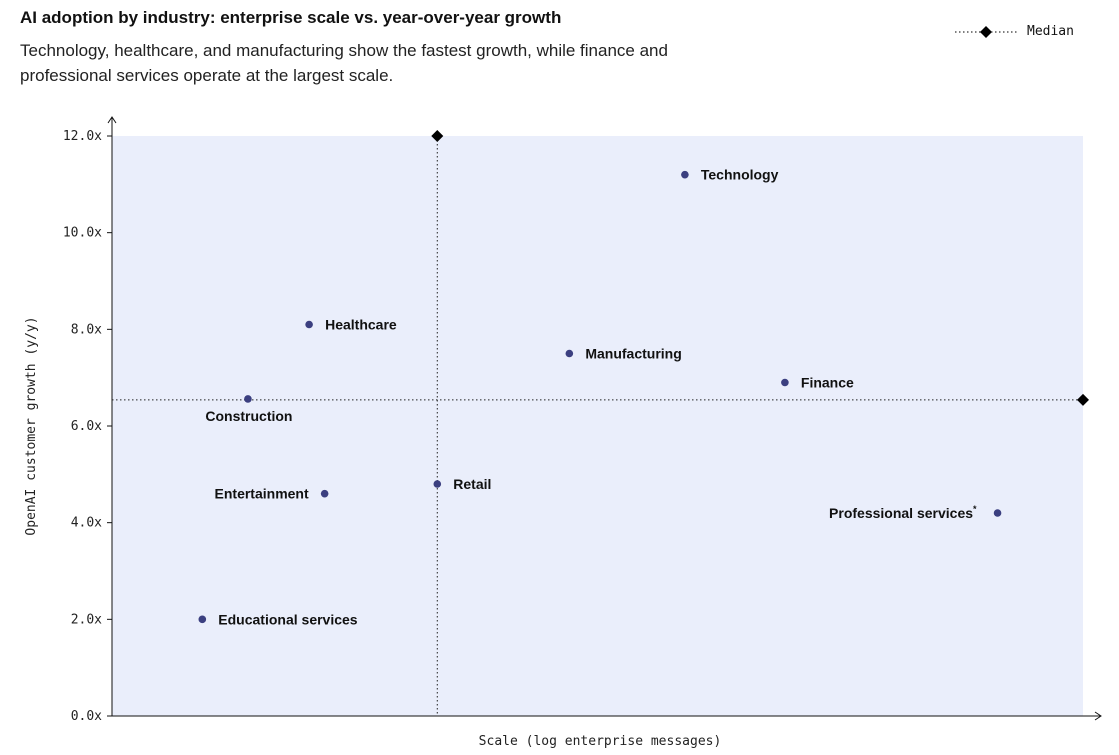 The image size is (1119, 755). What do you see at coordinates (1050, 31) in the screenshot?
I see `legend-median-label: Median` at bounding box center [1050, 31].